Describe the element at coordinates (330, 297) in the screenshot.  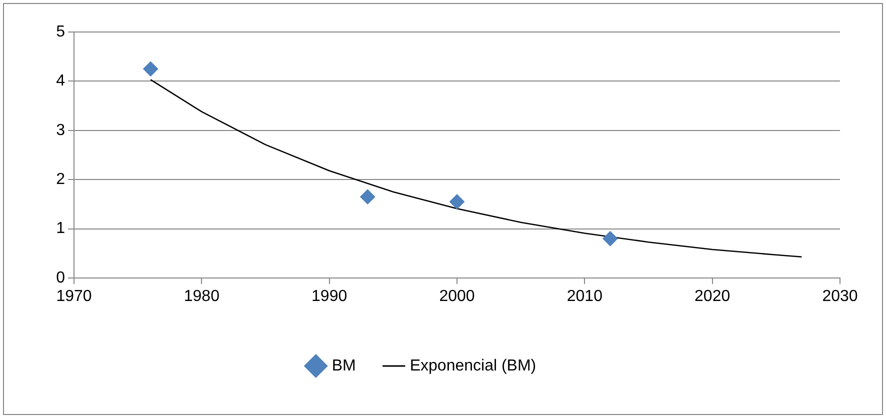
I see `x-tick-label: 1990` at that location.